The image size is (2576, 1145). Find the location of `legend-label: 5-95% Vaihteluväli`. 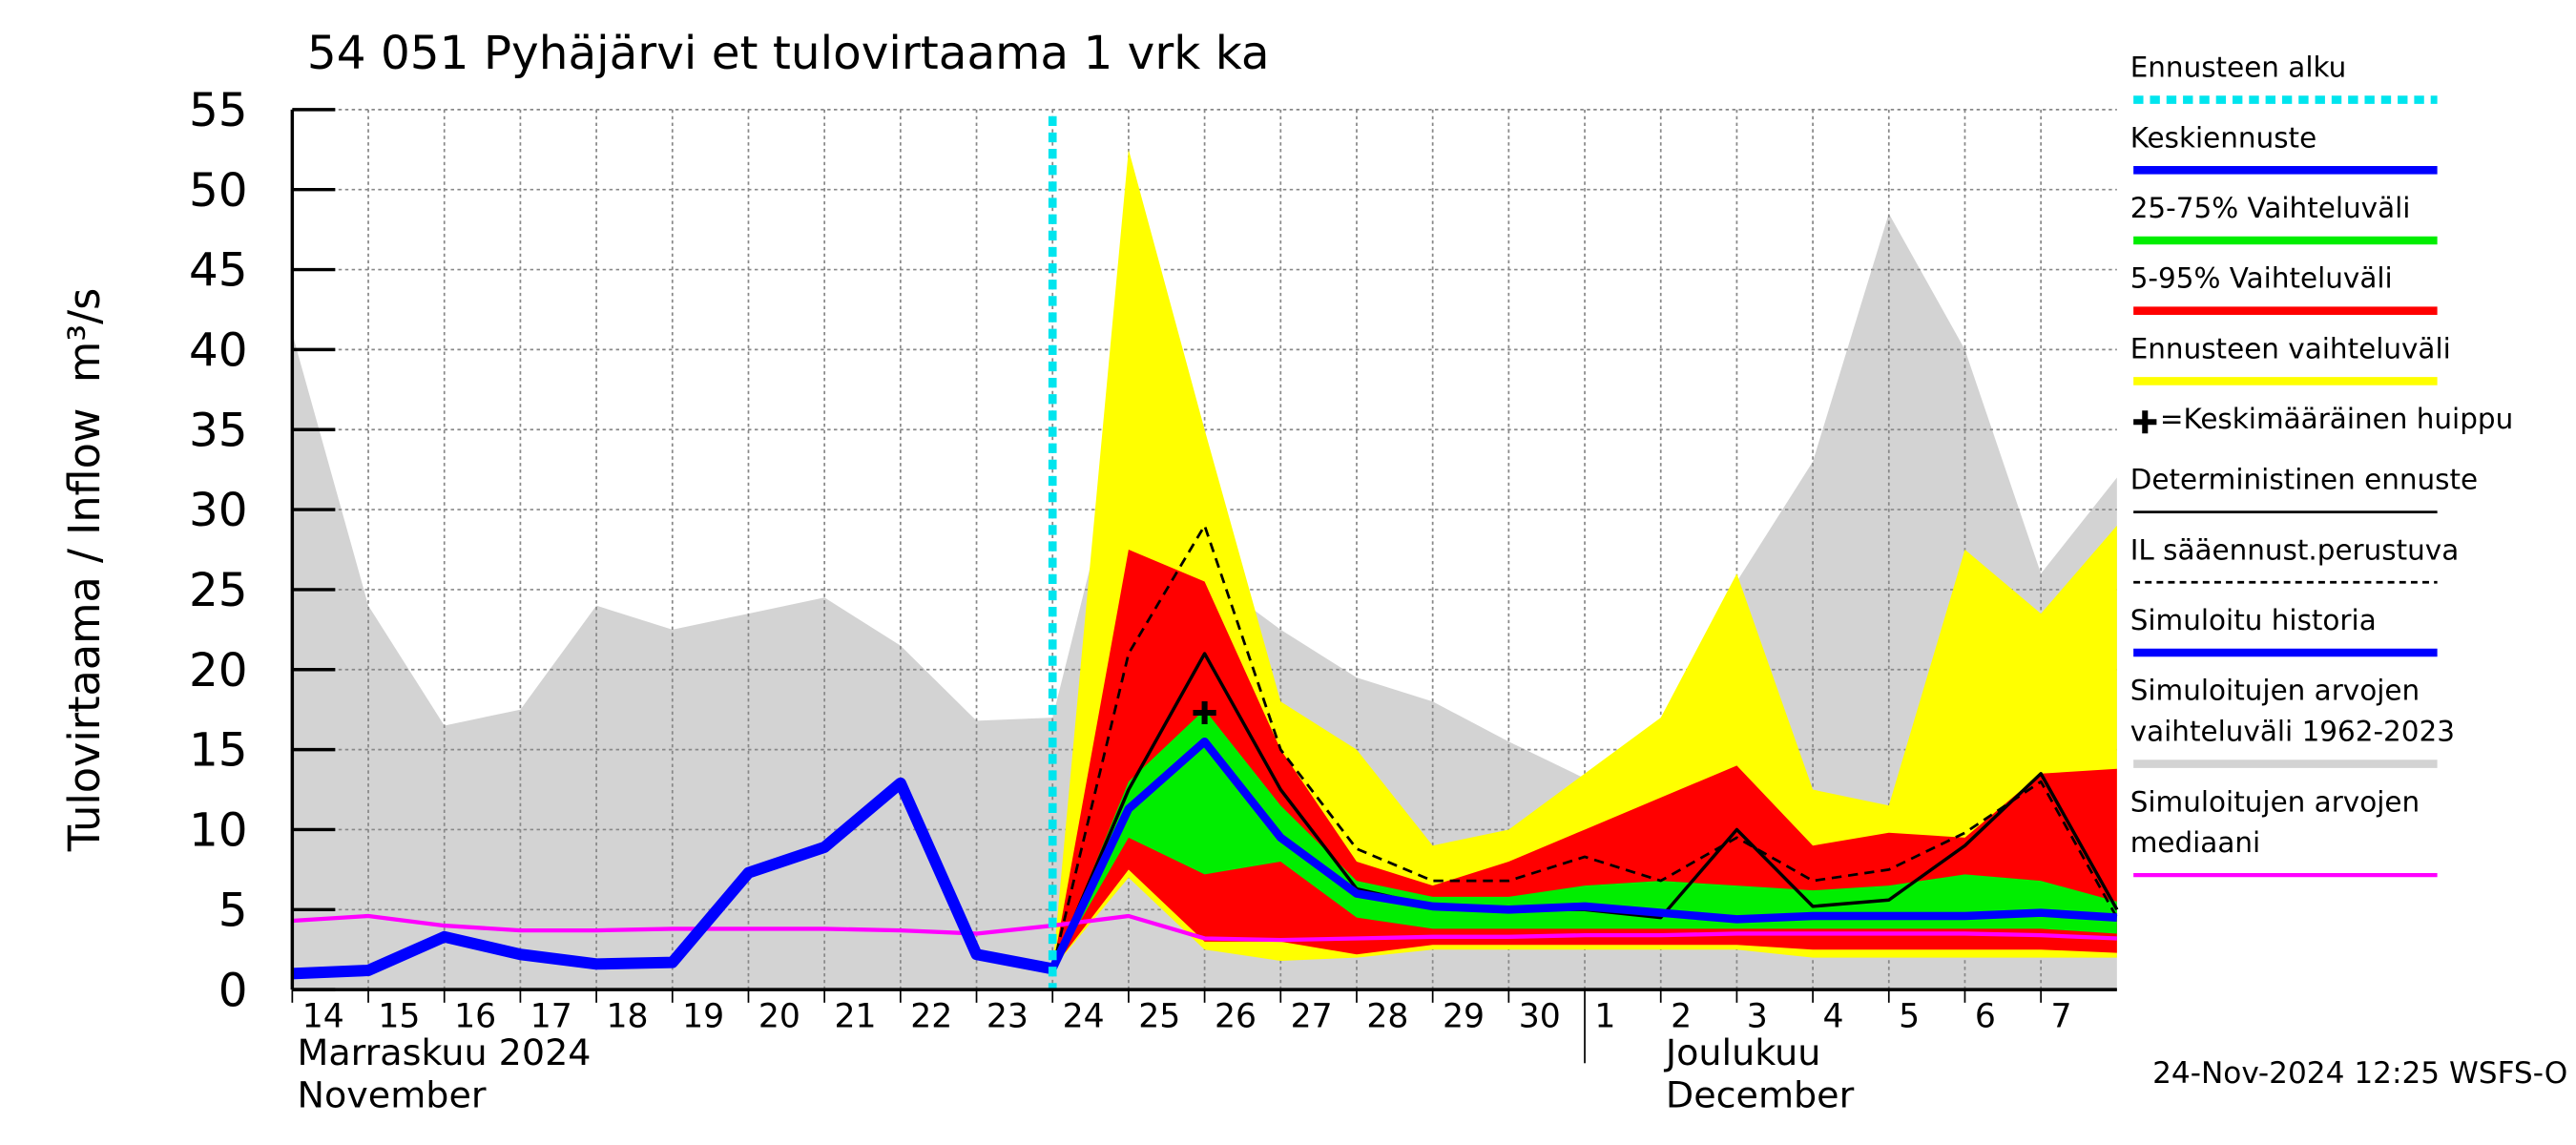

legend-label: 5-95% Vaihteluväli is located at coordinates (2261, 280).